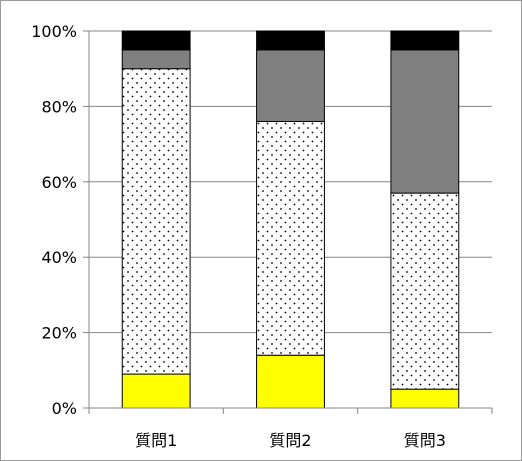 The height and width of the screenshot is (461, 522). What do you see at coordinates (290, 440) in the screenshot?
I see `x-category-label: 質問2` at bounding box center [290, 440].